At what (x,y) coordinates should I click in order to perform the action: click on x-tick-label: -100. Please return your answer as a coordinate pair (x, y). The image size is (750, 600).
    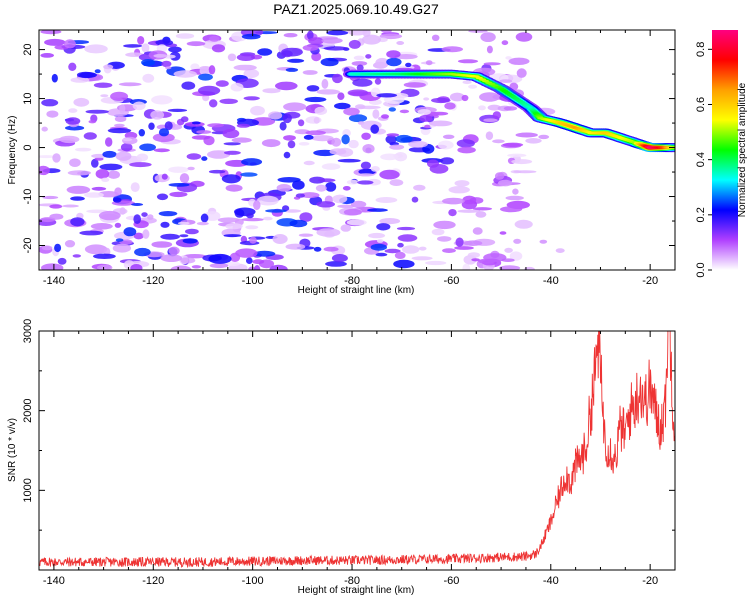
    Looking at the image, I should click on (253, 281).